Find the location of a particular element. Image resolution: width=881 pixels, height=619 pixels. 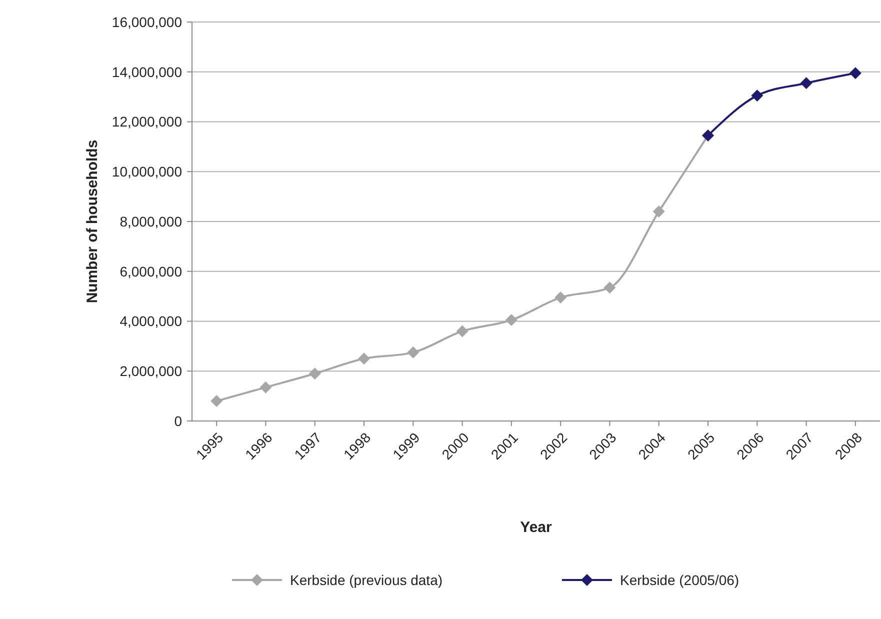

y-axis-title: Number of households is located at coordinates (92, 222).